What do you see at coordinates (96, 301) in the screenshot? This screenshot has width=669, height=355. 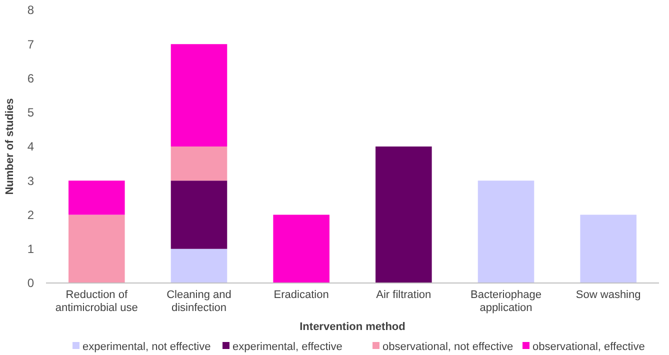 I see `x-tick-label: Reduction of antimicrobial use` at bounding box center [96, 301].